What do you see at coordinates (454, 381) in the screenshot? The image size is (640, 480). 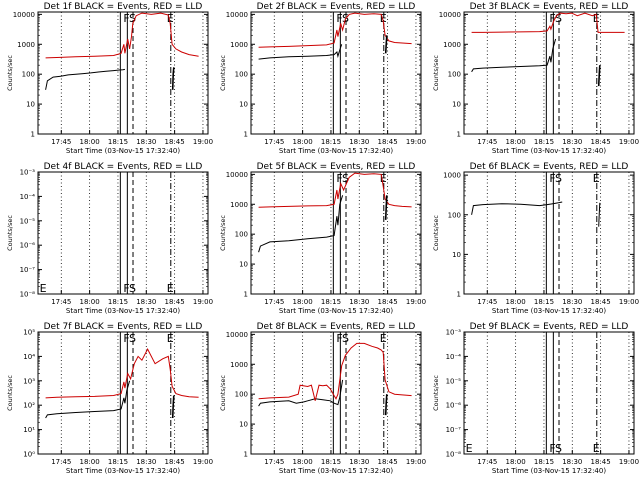 I see `y-tick-label: 10⁻⁵` at bounding box center [454, 381].